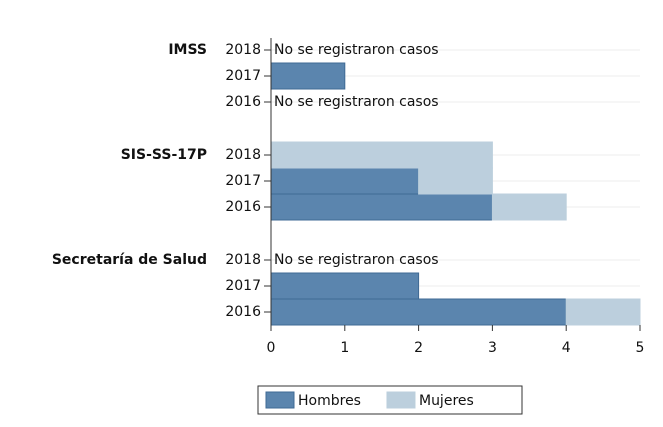 The width and height of the screenshot is (663, 427). I want to click on x-tick-label: 1, so click(344, 348).